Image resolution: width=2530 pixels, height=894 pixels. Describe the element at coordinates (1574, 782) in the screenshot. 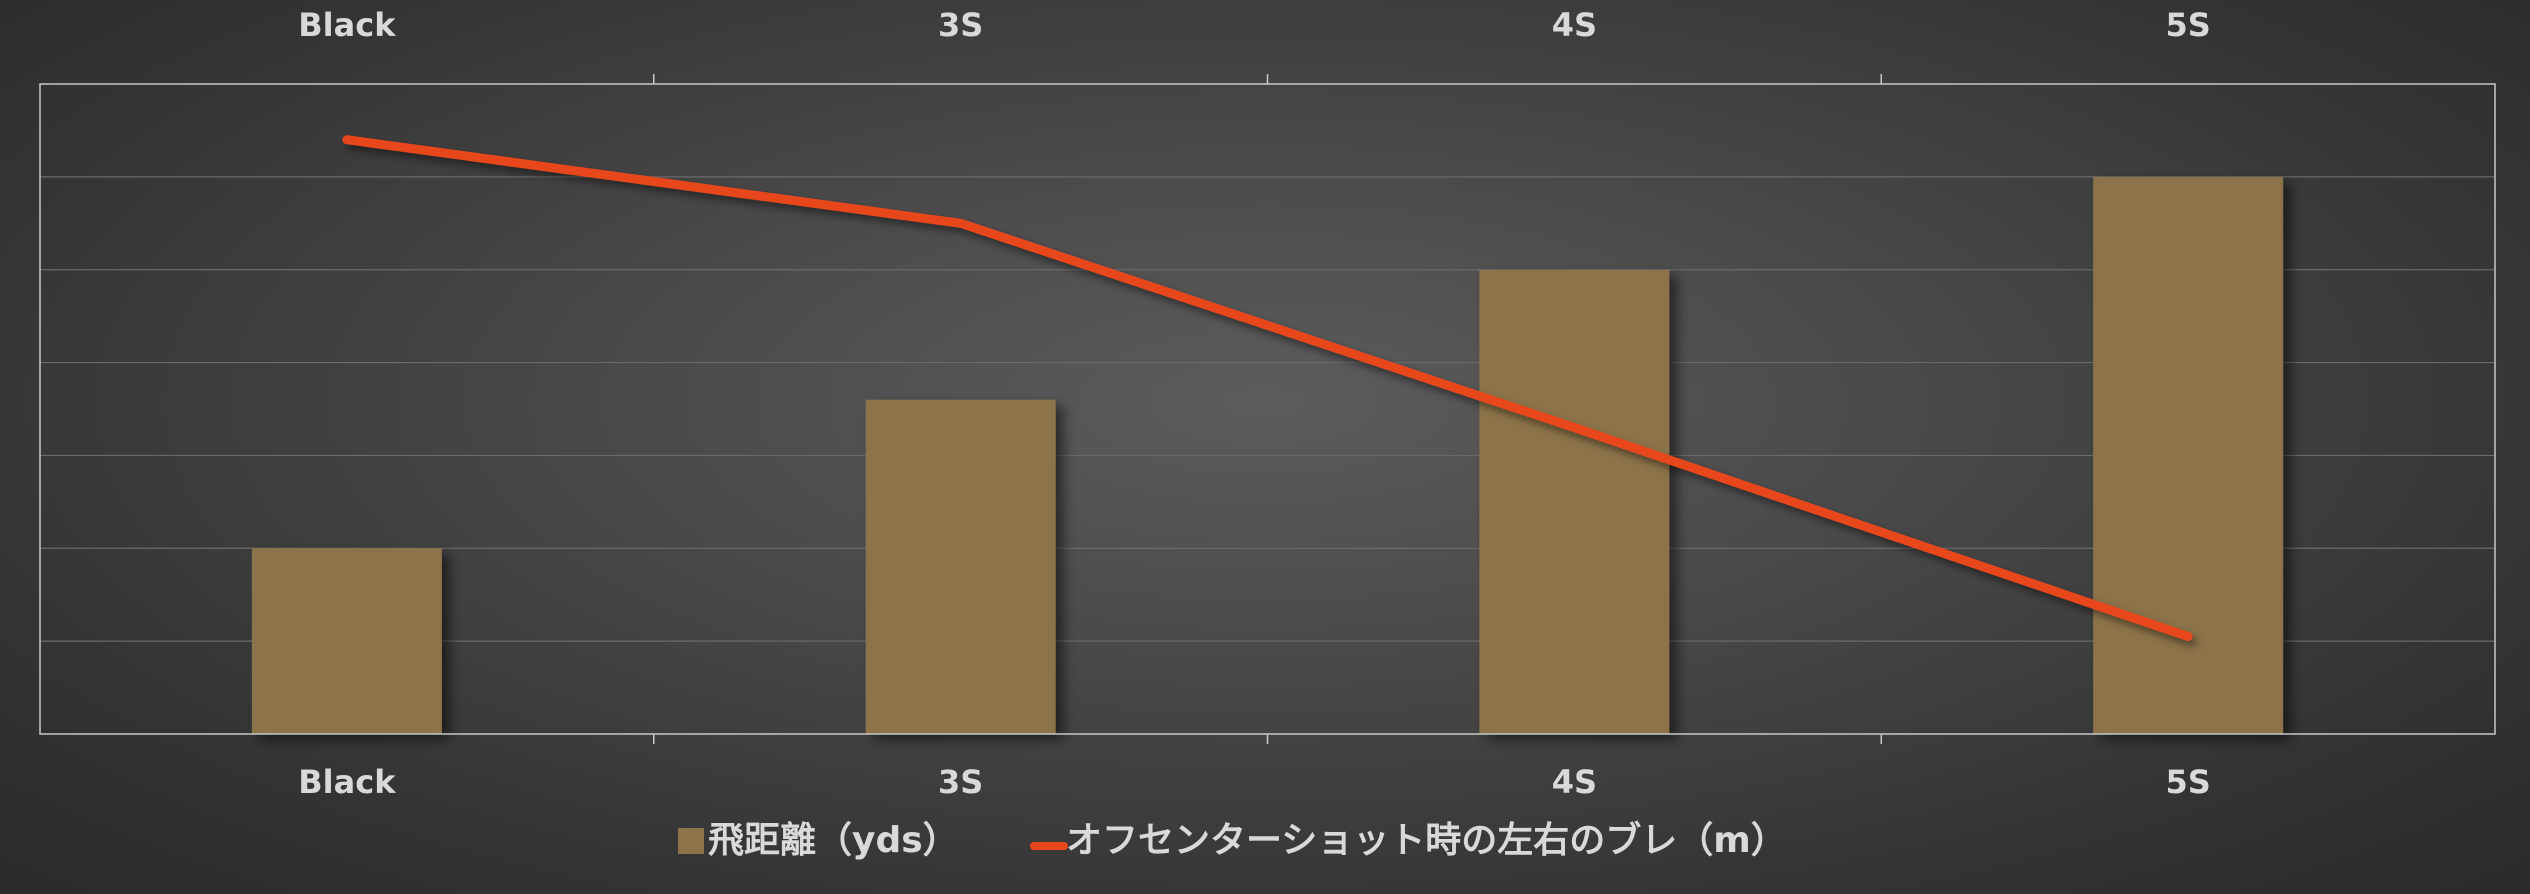

I see `bottom-tick-label: 4S` at that location.